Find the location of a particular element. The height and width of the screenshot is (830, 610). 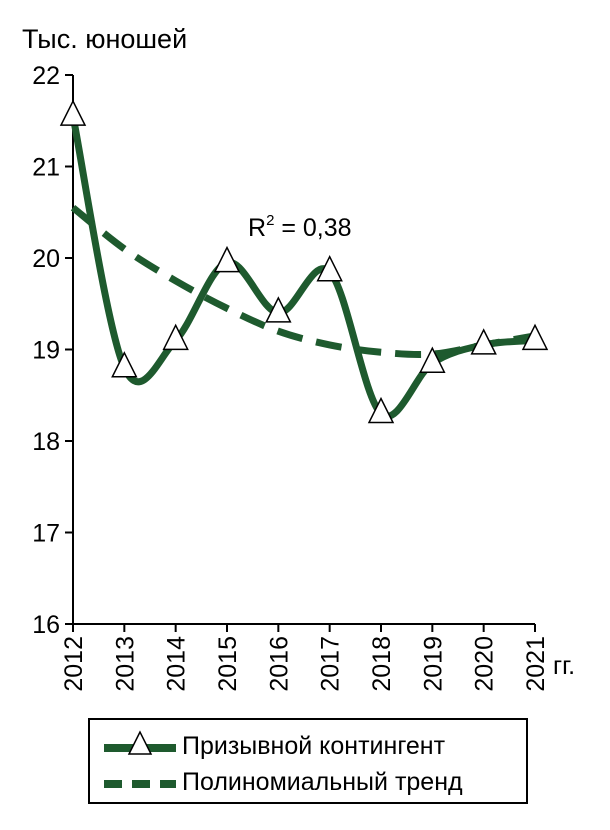

x-ticks: 2012 2013 2014 2015 2016 2017 2018 2019 2020 2021 is located at coordinates (305, 658).